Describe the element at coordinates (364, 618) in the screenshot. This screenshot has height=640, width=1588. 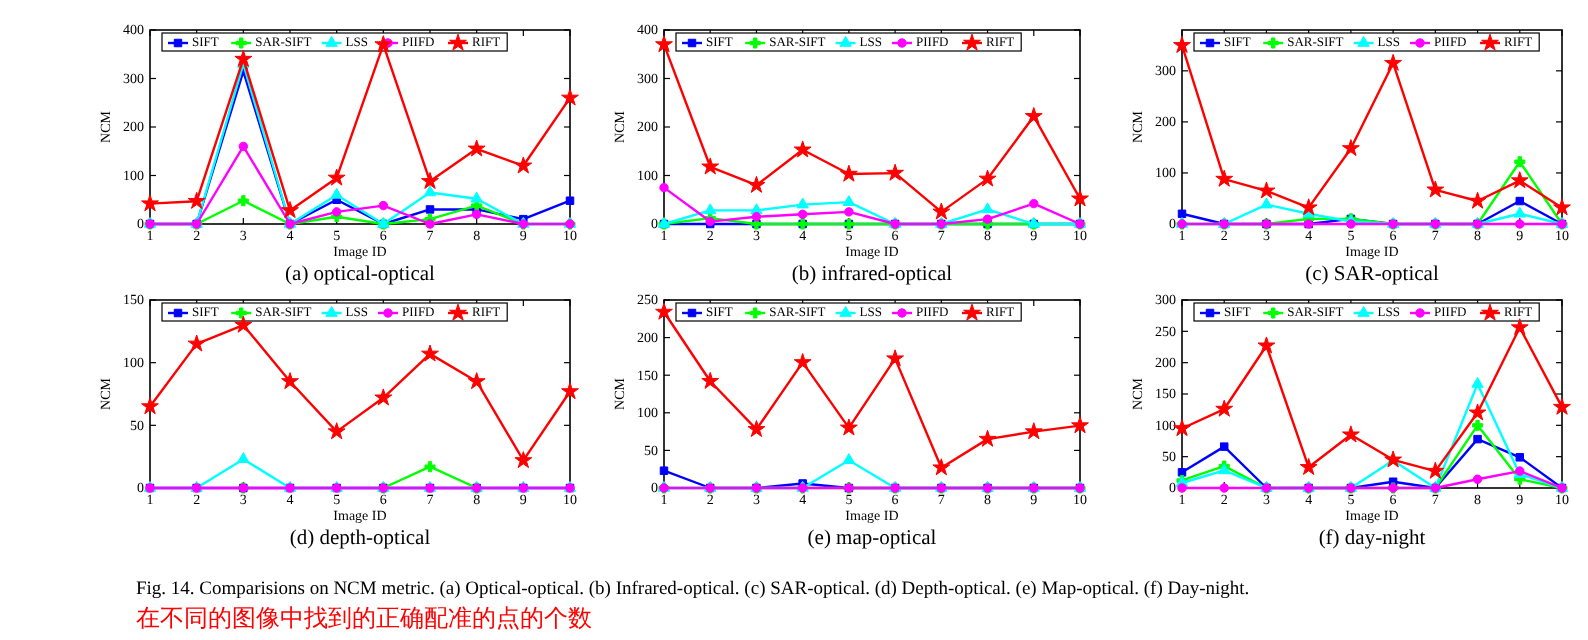
I see `text: 在不同的图像中找到的正确配准的点的个数` at that location.